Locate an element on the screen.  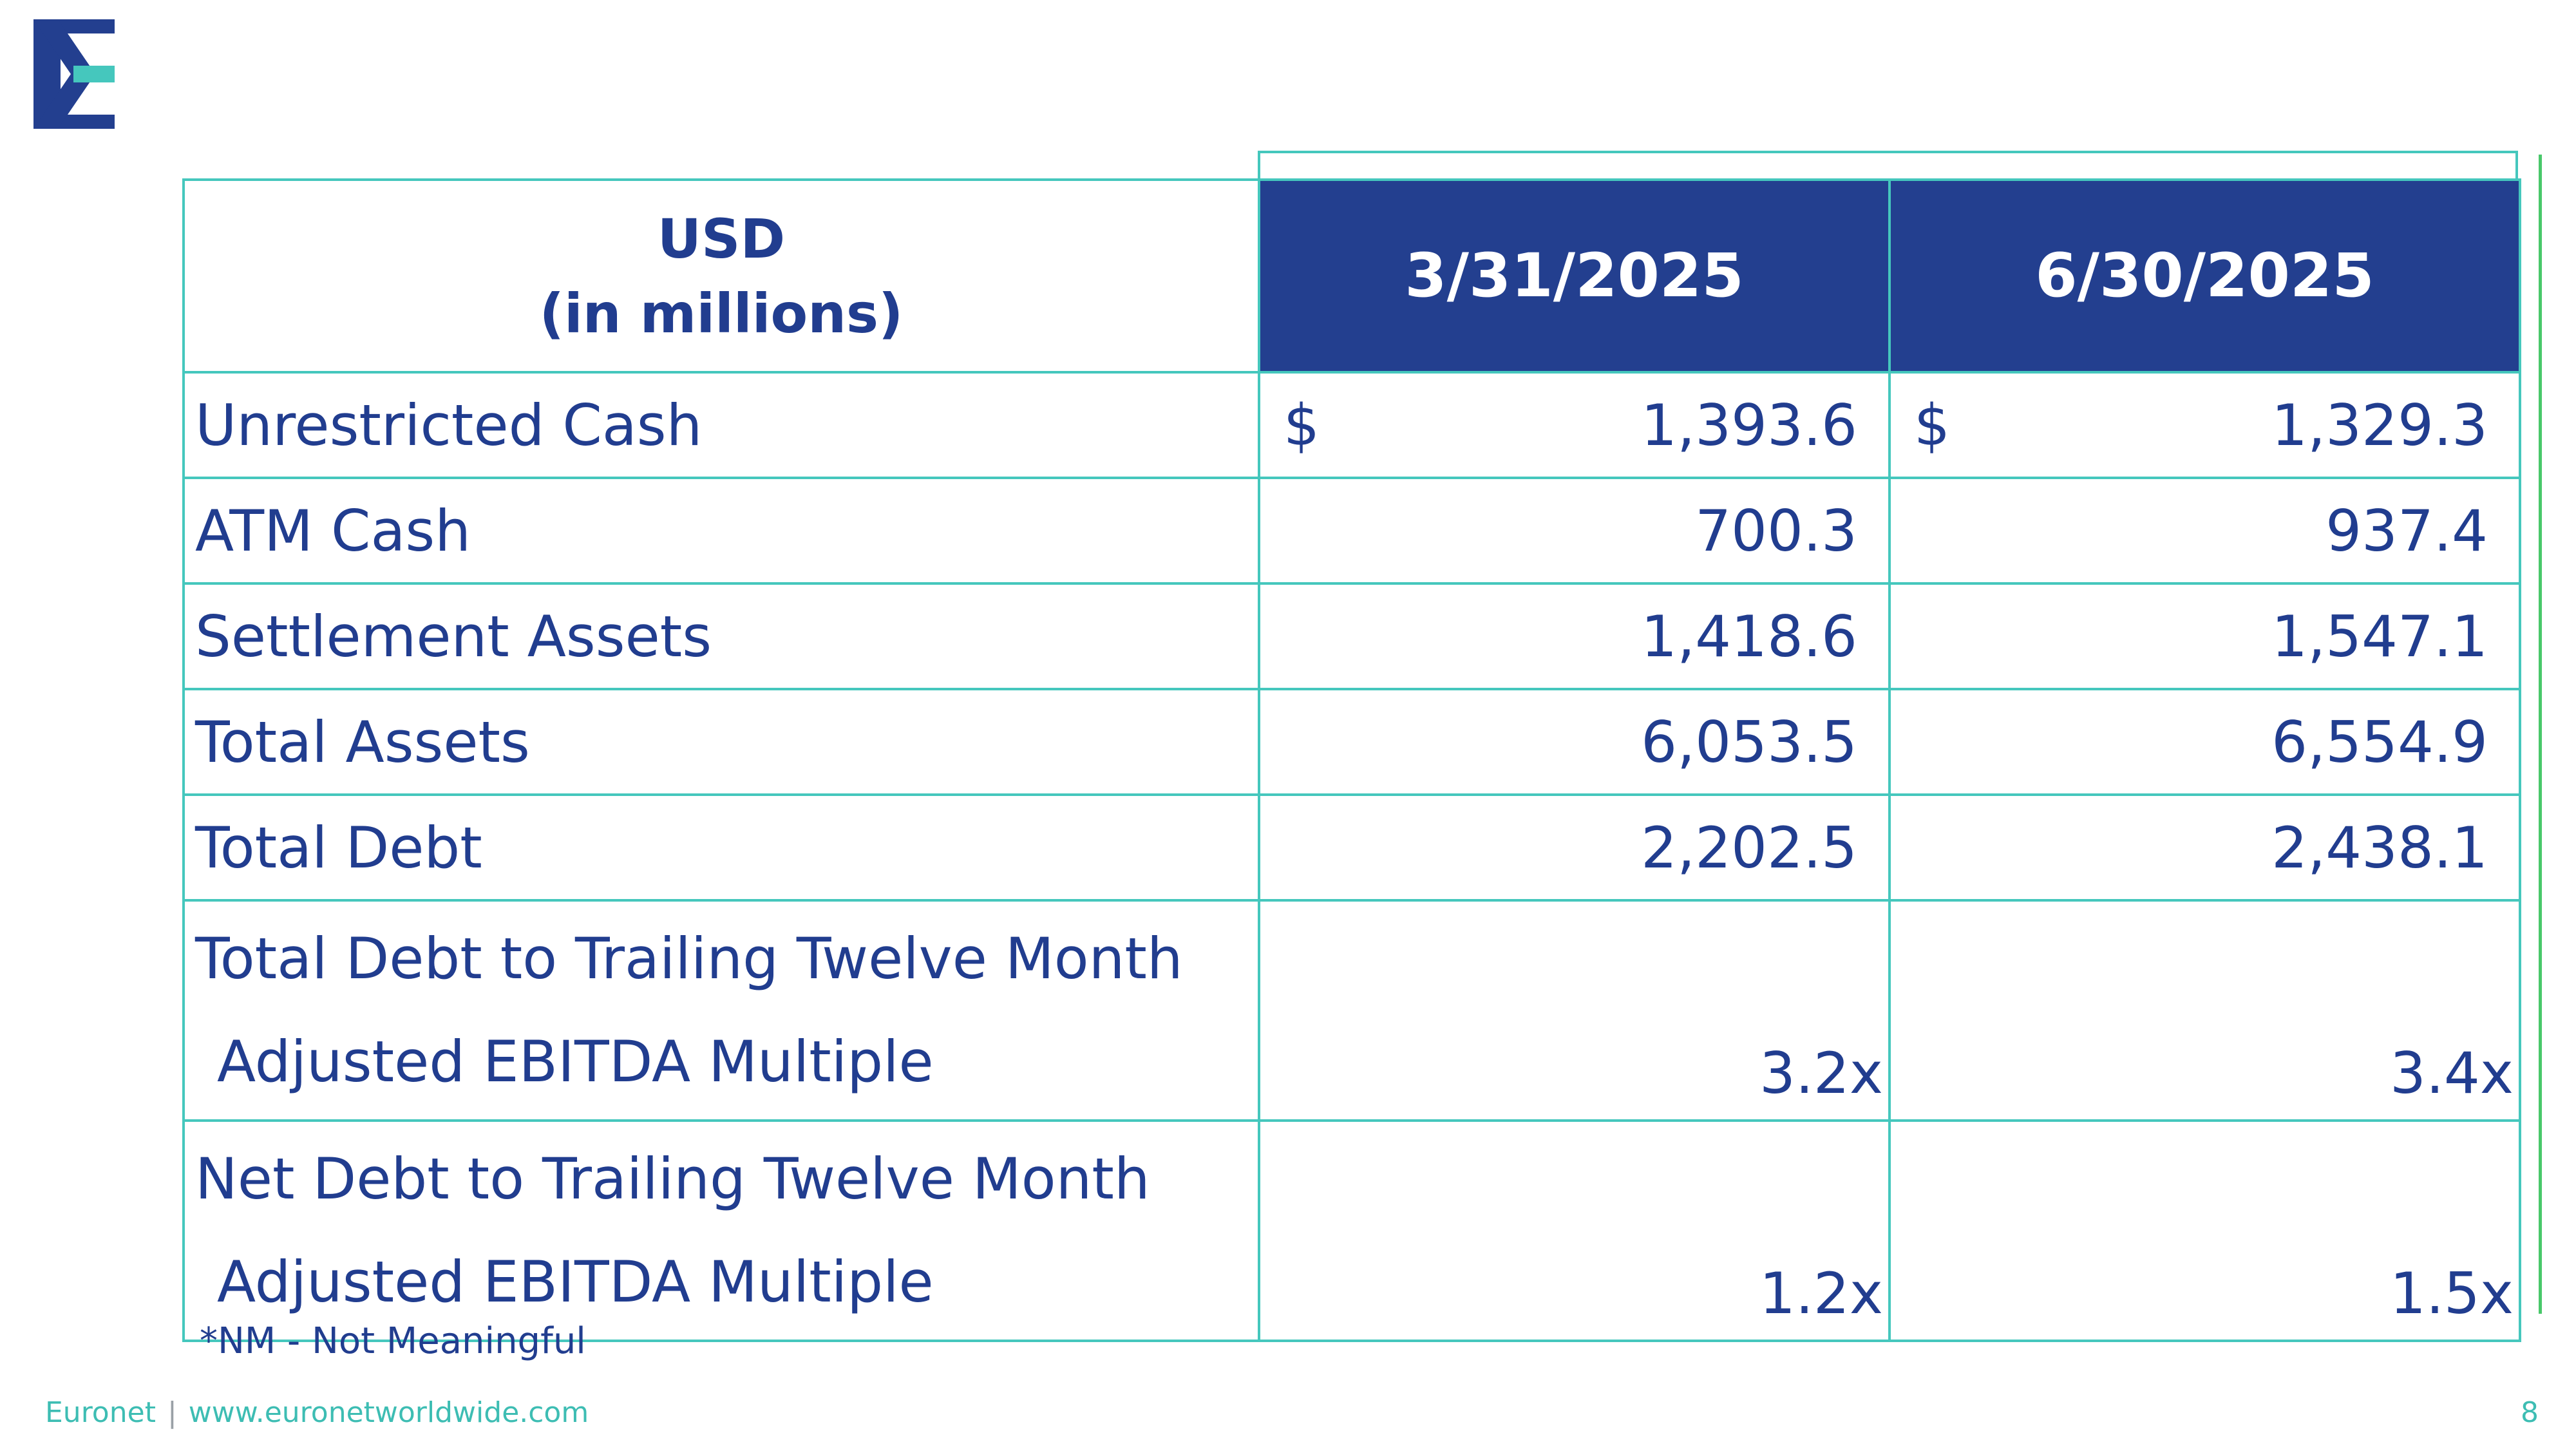
table-header-row: USD (in millions) 3/31/2025 6/30/2025 is located at coordinates (1351, 276).